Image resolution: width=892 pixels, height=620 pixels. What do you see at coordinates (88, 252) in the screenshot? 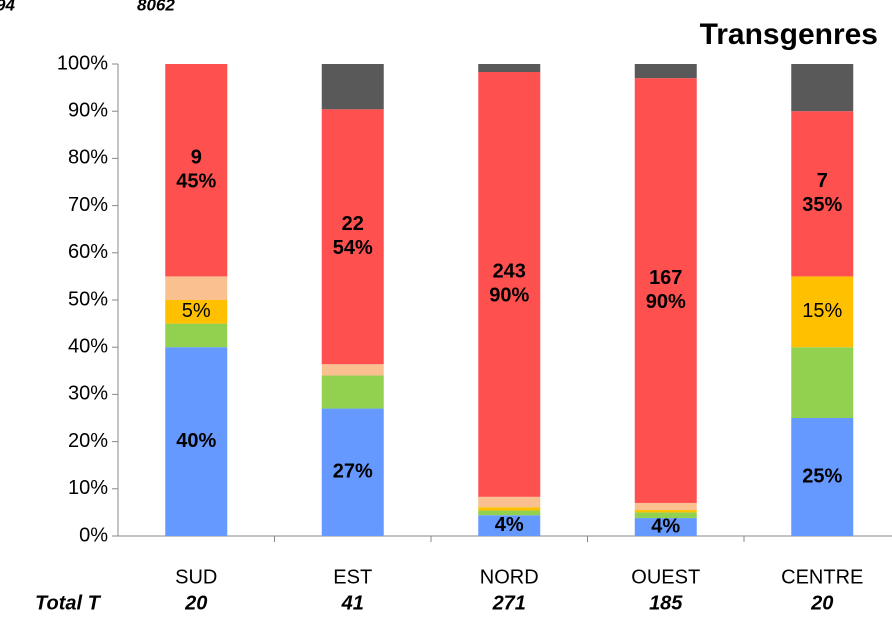
I see `y-tick-label: 60%` at bounding box center [88, 252].